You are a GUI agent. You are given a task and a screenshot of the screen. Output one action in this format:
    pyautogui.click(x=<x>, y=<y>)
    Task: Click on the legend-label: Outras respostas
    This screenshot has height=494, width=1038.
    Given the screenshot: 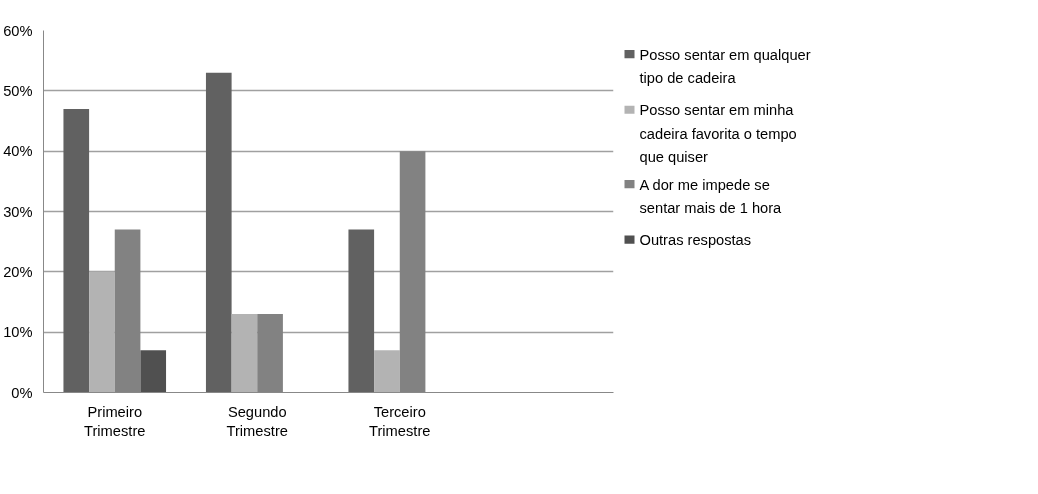 What is the action you would take?
    pyautogui.click(x=695, y=240)
    